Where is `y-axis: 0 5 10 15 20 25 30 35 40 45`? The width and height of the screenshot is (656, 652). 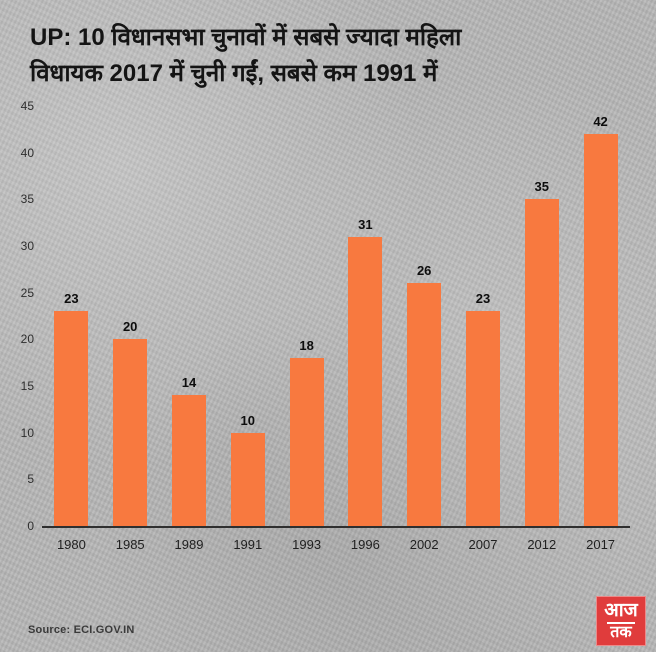 y-axis: 0 5 10 15 20 25 30 35 40 45 is located at coordinates (25, 316).